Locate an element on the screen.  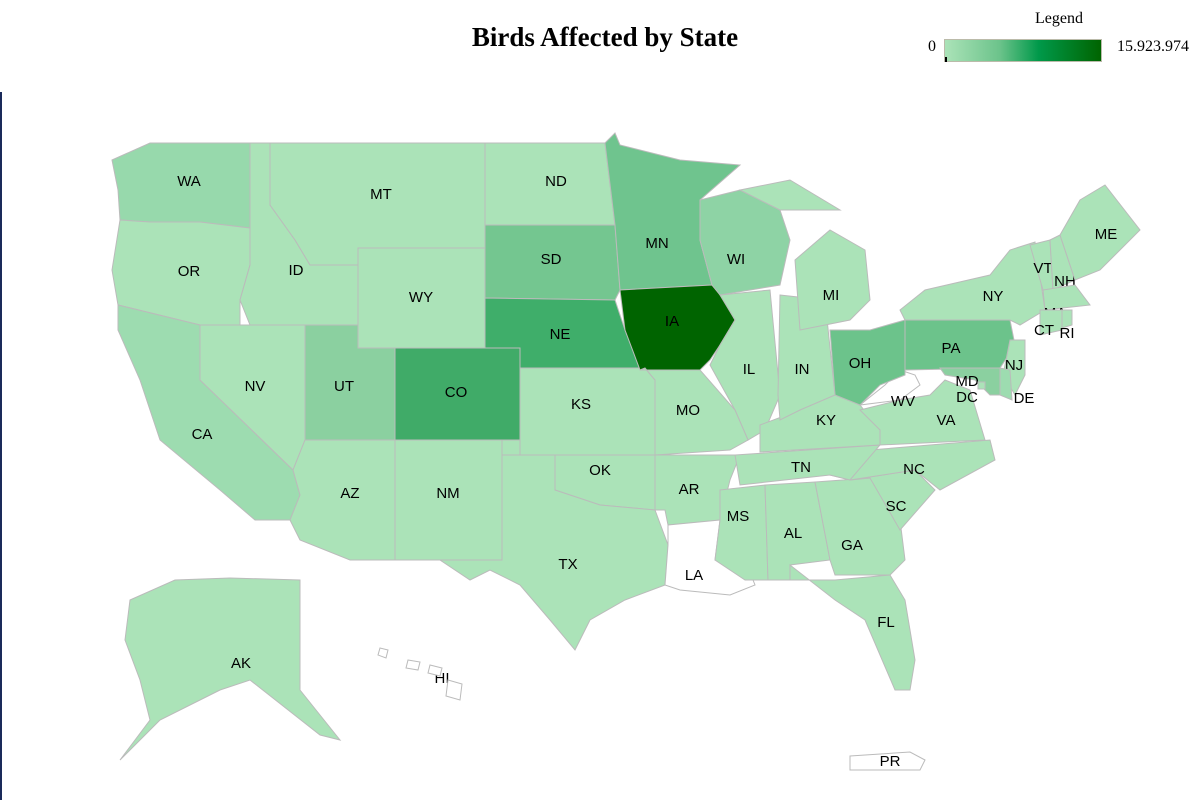
state-label-co: CO is located at coordinates (456, 392).